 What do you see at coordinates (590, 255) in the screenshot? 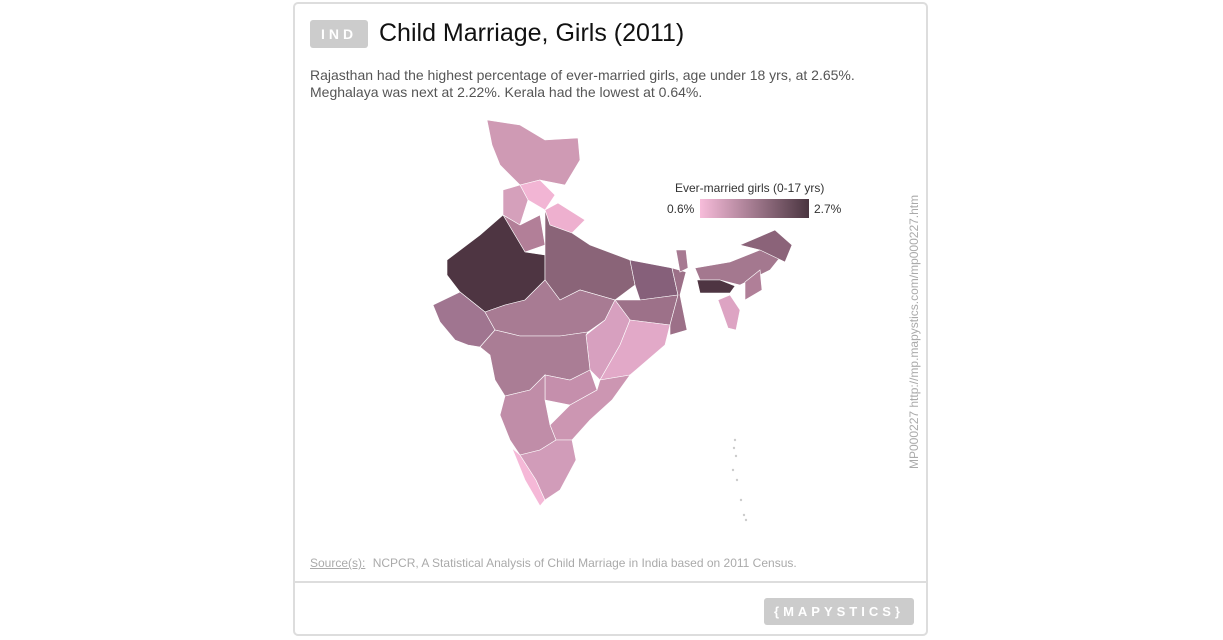
I see `region-uttar-pradesh` at bounding box center [590, 255].